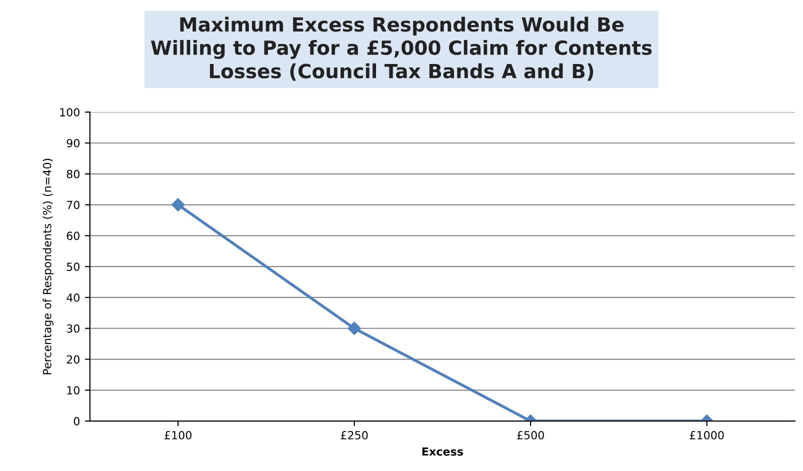 The image size is (803, 471). Describe the element at coordinates (73, 297) in the screenshot. I see `y-tick-label: 40` at that location.